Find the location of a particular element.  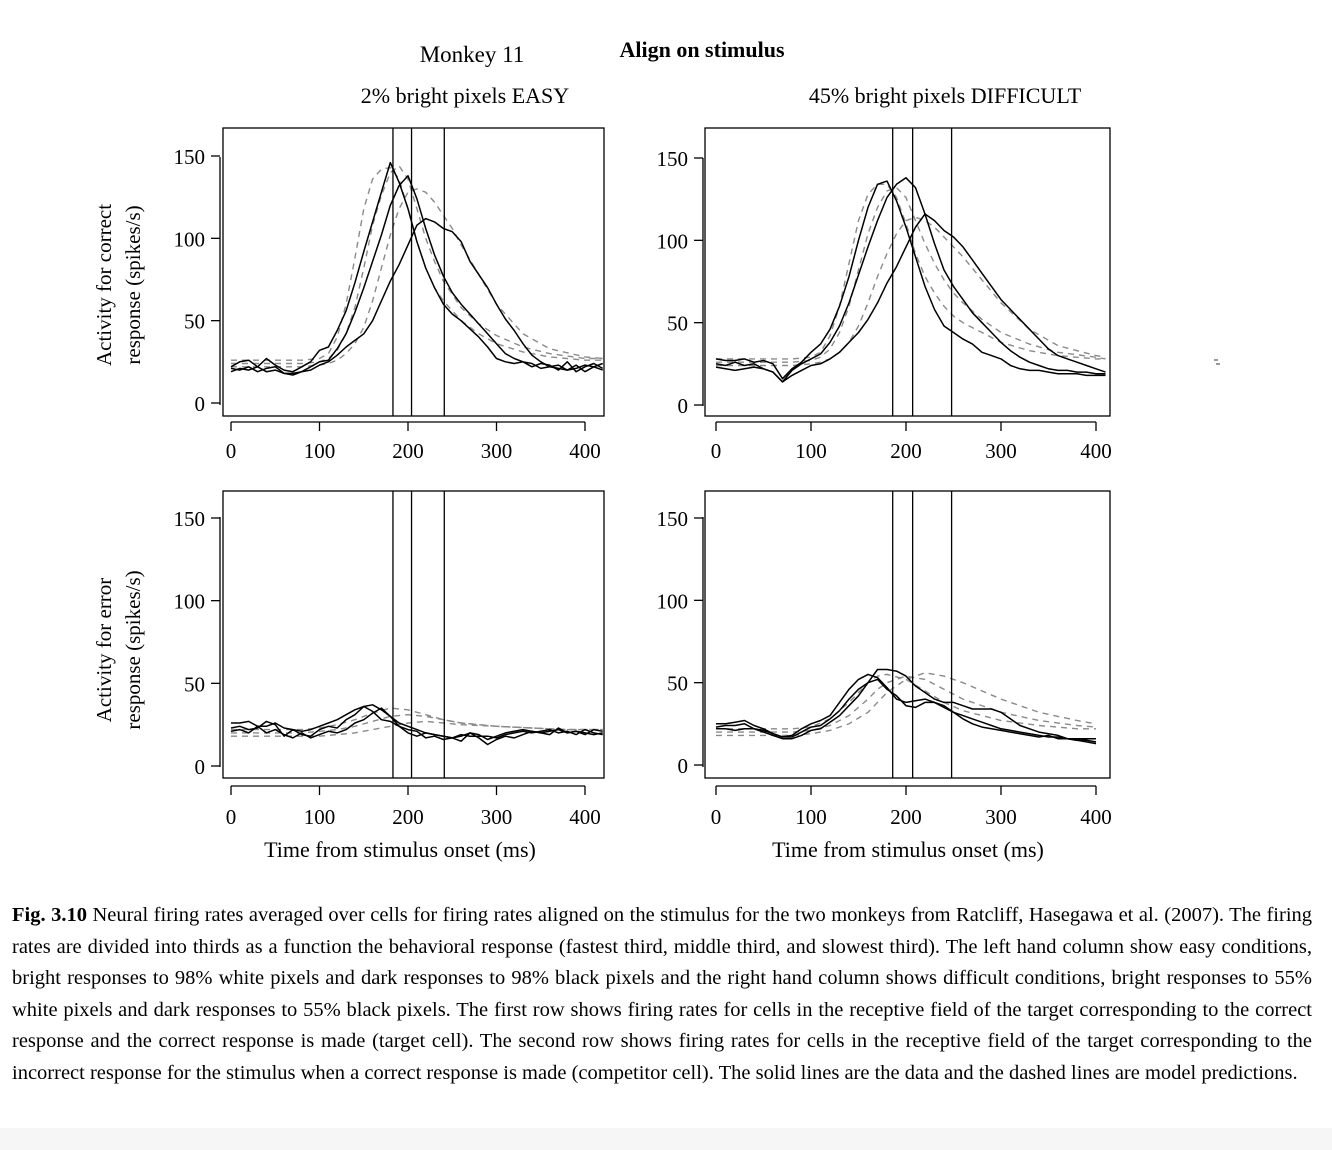

stray-mark is located at coordinates (1217, 362).